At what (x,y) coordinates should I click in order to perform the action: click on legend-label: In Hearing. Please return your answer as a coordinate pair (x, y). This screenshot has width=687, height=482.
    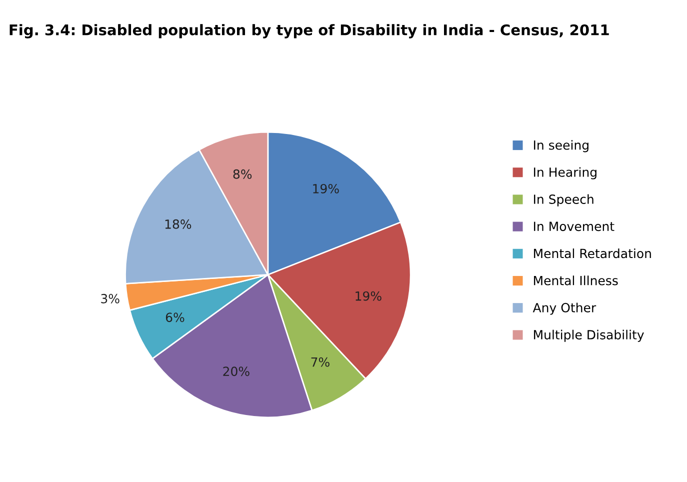
    Looking at the image, I should click on (565, 173).